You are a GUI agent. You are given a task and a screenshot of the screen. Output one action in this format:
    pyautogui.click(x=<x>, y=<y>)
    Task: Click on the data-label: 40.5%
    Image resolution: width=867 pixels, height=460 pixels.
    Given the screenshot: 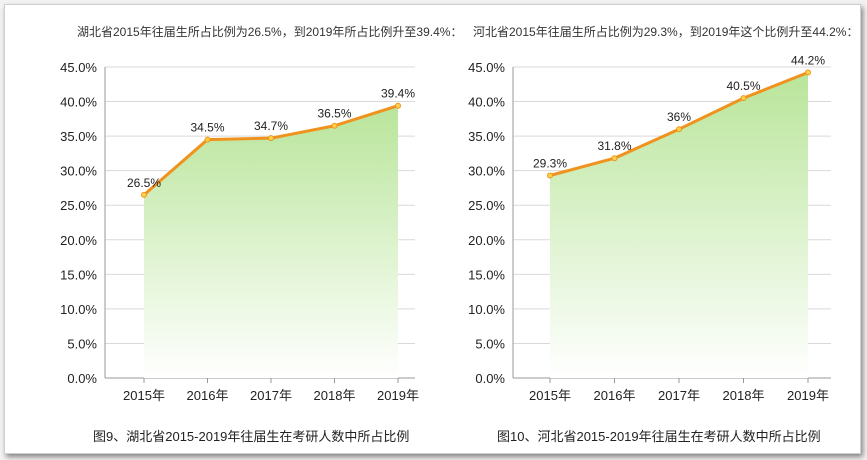 What is the action you would take?
    pyautogui.click(x=743, y=86)
    